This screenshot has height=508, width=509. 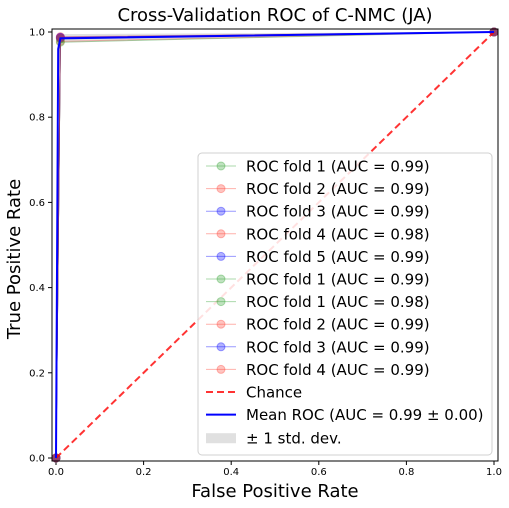 What do you see at coordinates (37, 33) in the screenshot?
I see `y-tick-label: 1.0` at bounding box center [37, 33].